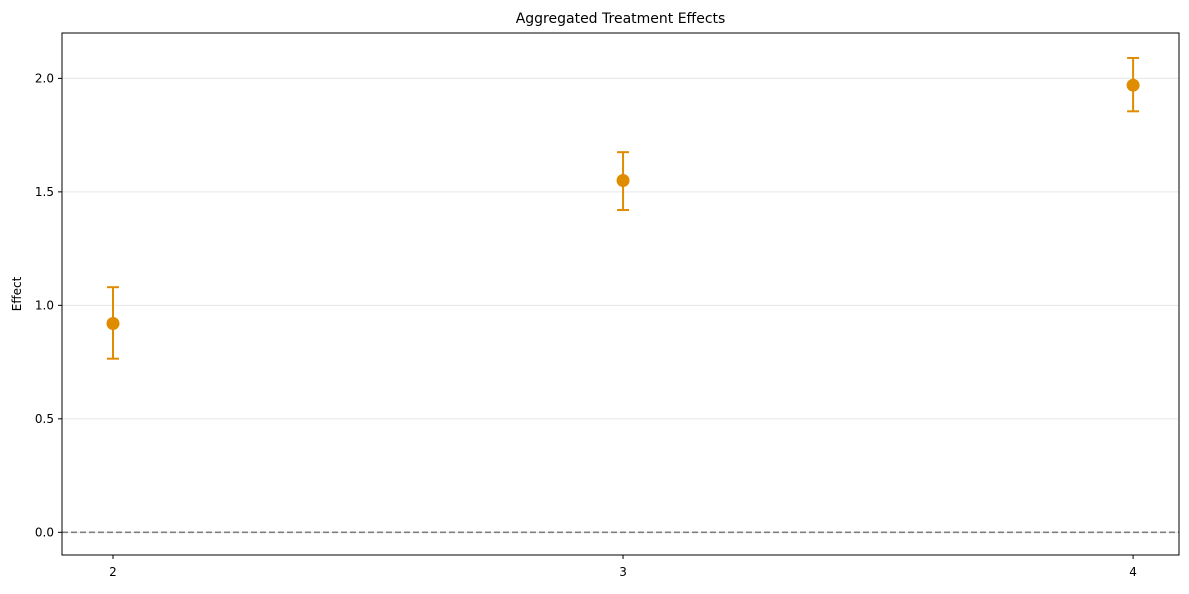  I want to click on x-tick-label: 4, so click(1133, 572).